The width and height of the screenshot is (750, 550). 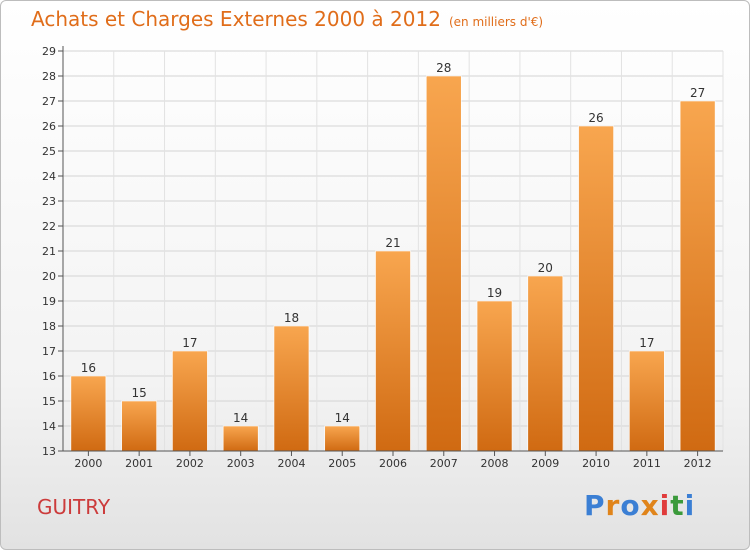 What do you see at coordinates (49, 376) in the screenshot?
I see `y-tick-label: 16` at bounding box center [49, 376].